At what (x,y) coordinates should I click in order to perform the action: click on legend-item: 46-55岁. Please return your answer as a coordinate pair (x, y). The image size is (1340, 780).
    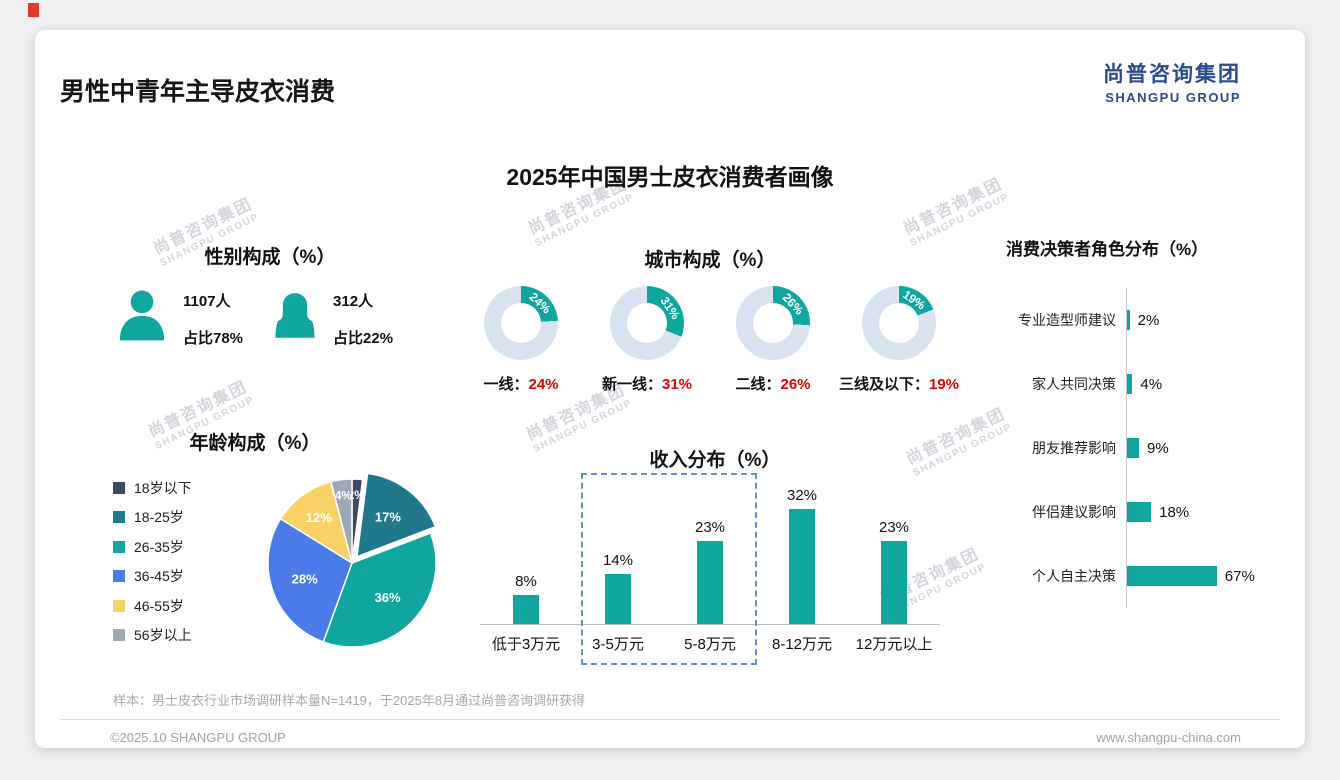
    Looking at the image, I should click on (299, 606).